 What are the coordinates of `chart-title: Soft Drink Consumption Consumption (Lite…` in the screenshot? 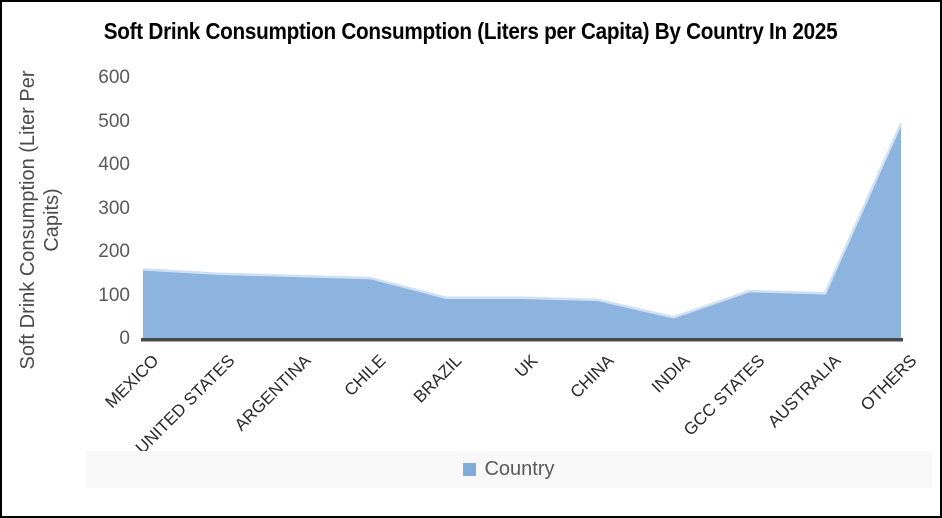 It's located at (471, 31).